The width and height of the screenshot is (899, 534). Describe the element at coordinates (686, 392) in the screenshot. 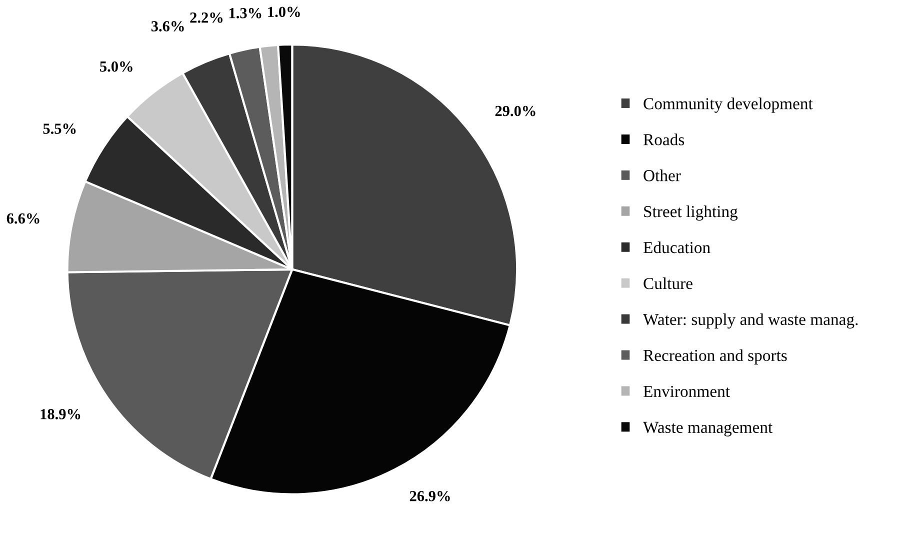

I see `legend-label: Environment` at that location.